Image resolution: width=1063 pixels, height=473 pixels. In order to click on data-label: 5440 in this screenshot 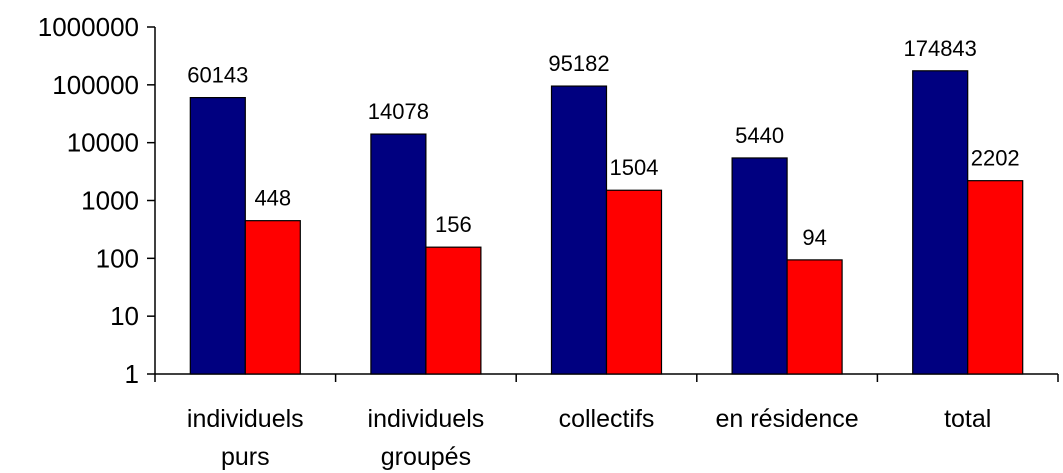, I will do `click(759, 135)`.